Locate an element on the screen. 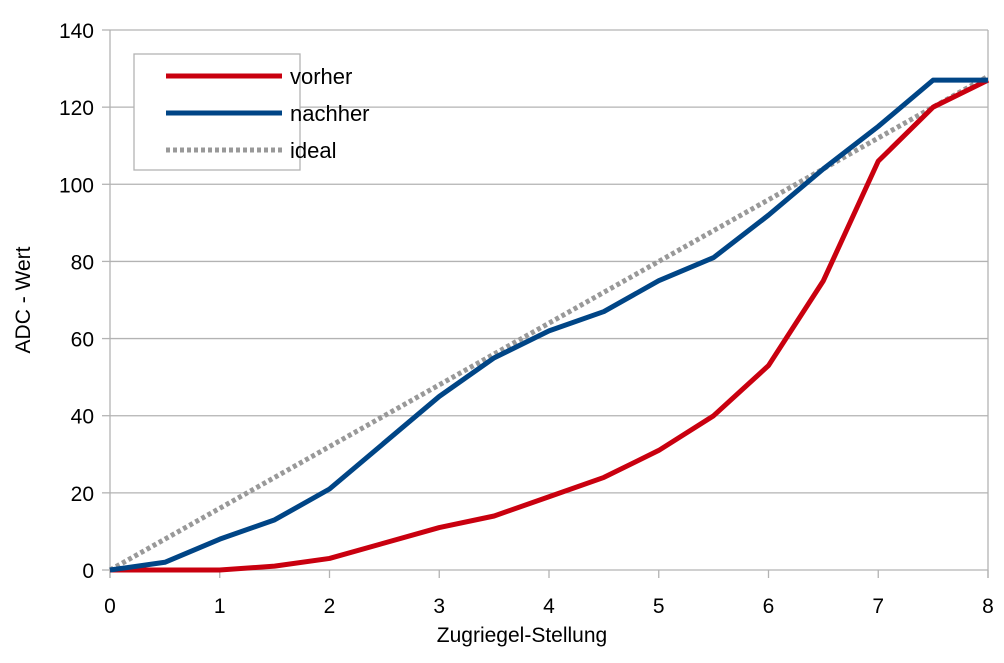 This screenshot has width=1004, height=663. y-axis-ticks: 0 20 40 60 80 100 120 140 is located at coordinates (76, 301).